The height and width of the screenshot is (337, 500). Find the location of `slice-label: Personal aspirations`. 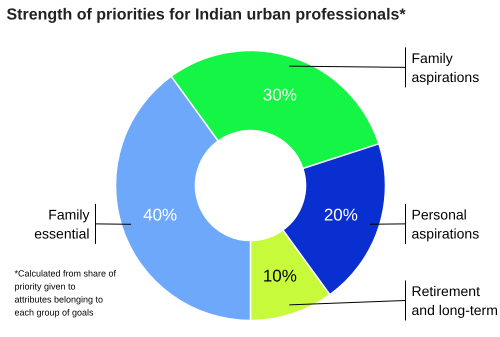

slice-label: Personal aspirations is located at coordinates (446, 224).